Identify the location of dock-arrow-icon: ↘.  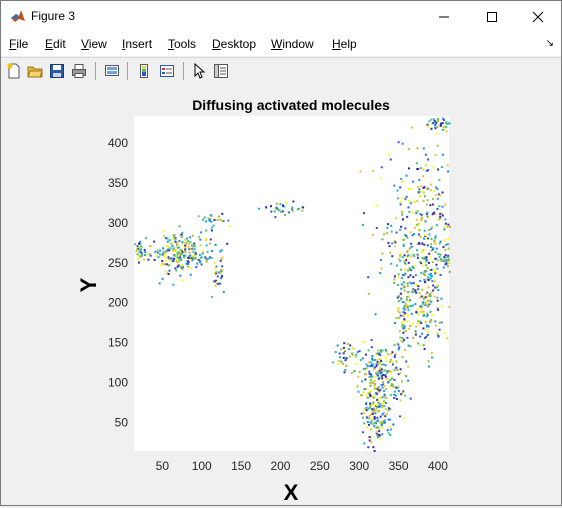
(549, 43).